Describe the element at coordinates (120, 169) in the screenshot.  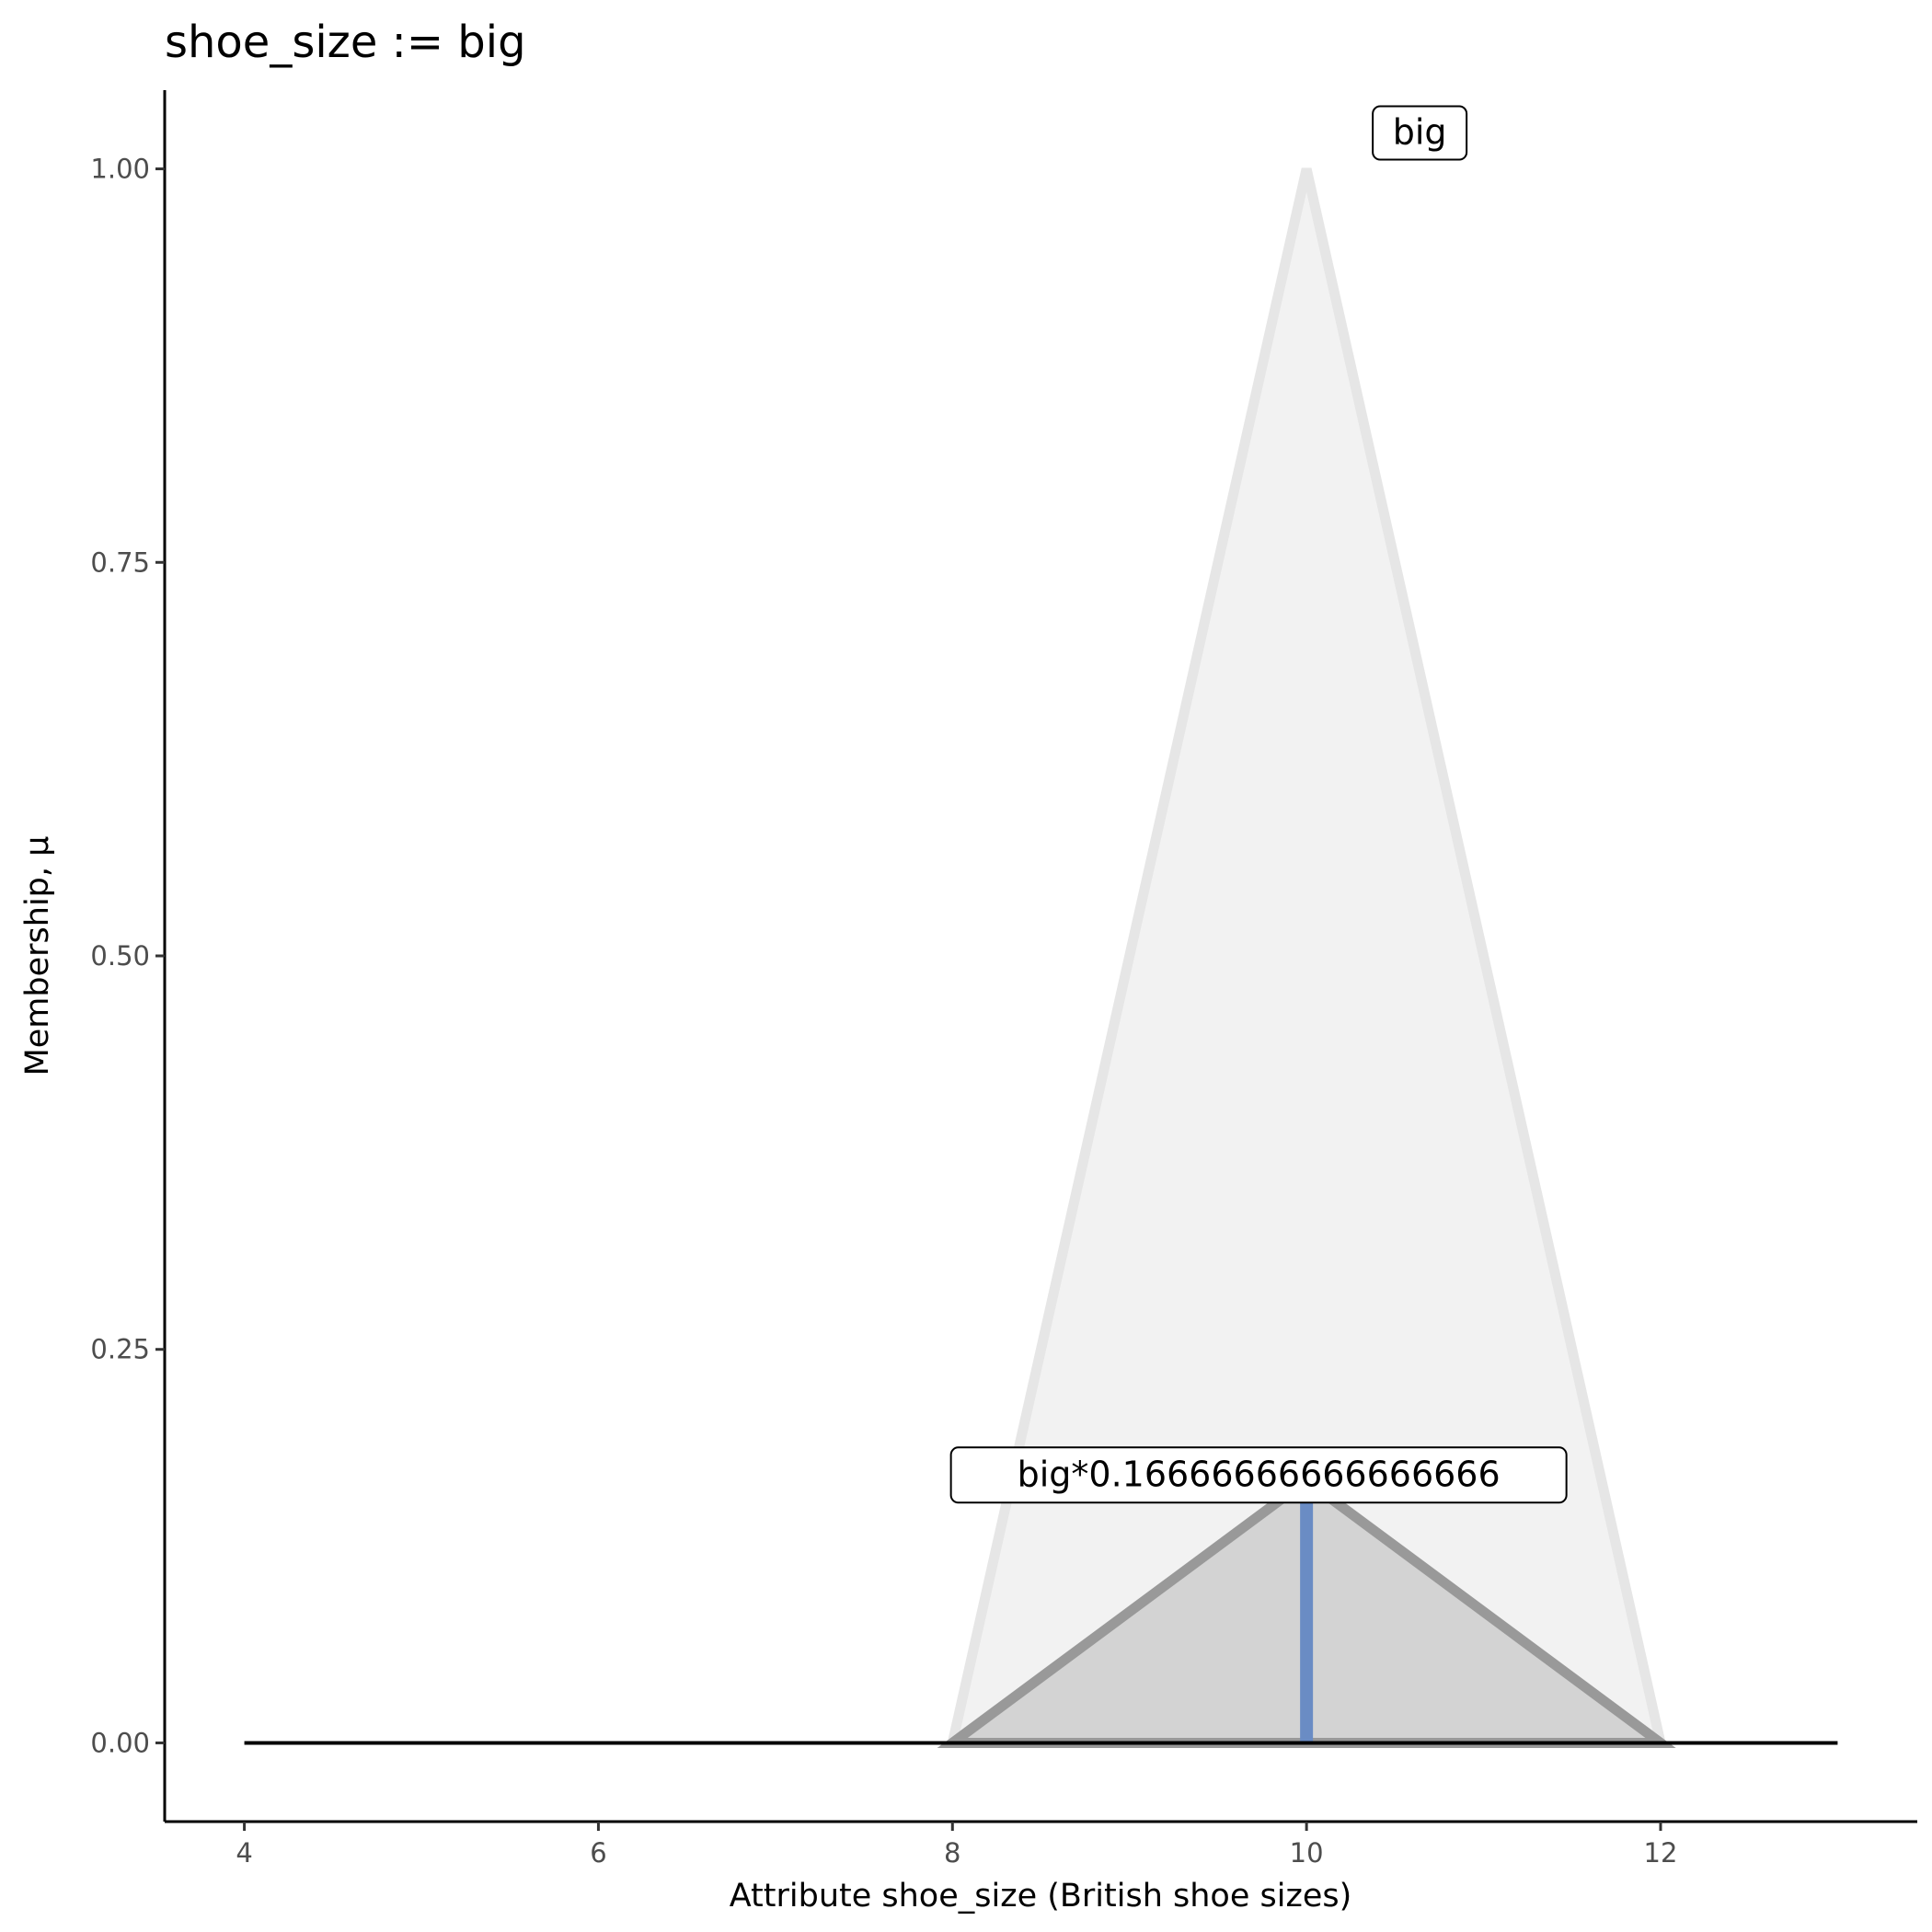
I see `y-tick-label: 1.00` at that location.